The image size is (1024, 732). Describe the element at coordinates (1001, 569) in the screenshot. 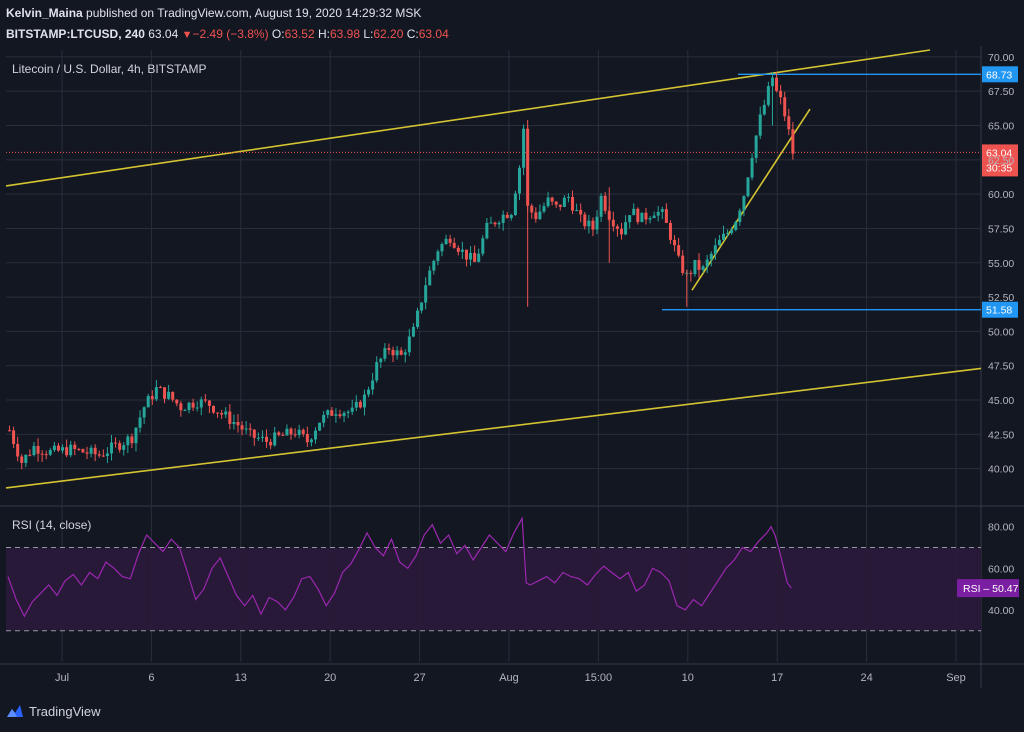

I see `rsi-y-tick-label: 60.00` at that location.